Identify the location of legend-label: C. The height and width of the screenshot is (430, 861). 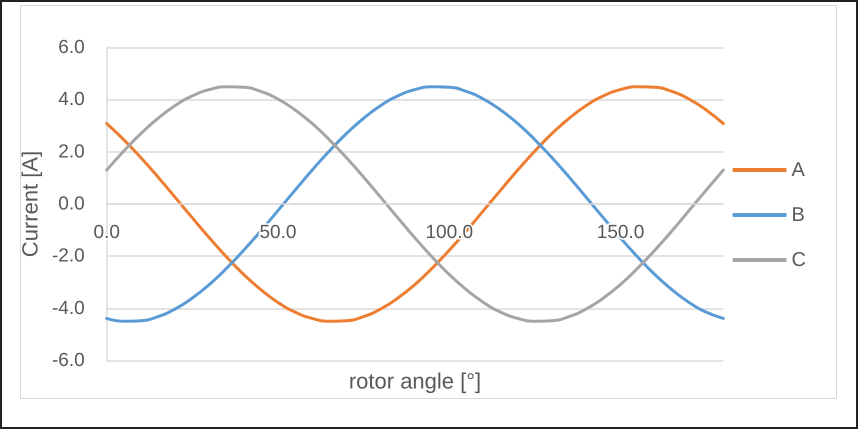
(799, 260).